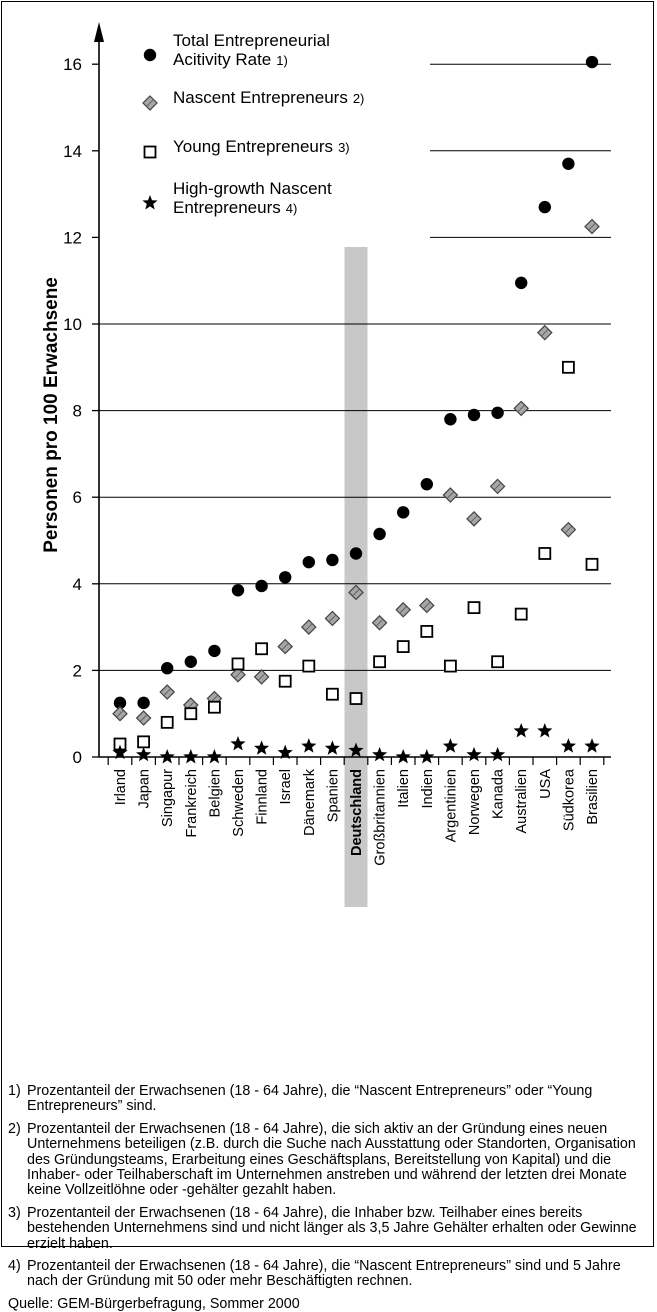  Describe the element at coordinates (72, 324) in the screenshot. I see `y-tick-label: 10` at that location.